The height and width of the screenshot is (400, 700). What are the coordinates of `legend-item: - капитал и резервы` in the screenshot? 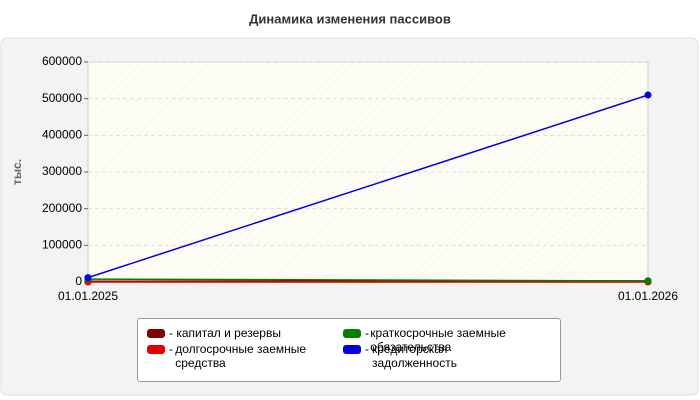 It's located at (239, 333).